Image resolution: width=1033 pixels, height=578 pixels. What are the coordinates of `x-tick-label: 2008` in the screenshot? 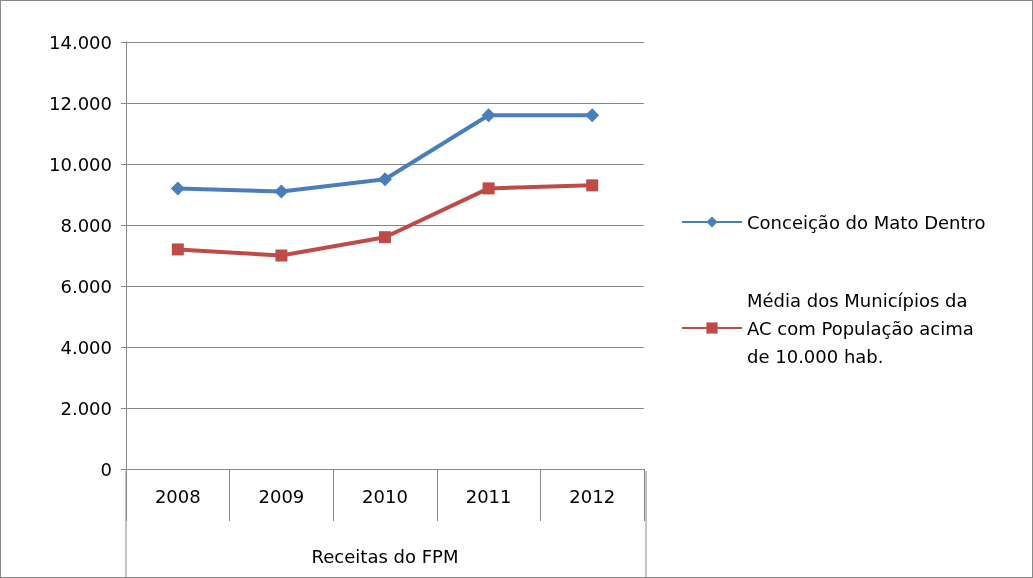 It's located at (177, 496).